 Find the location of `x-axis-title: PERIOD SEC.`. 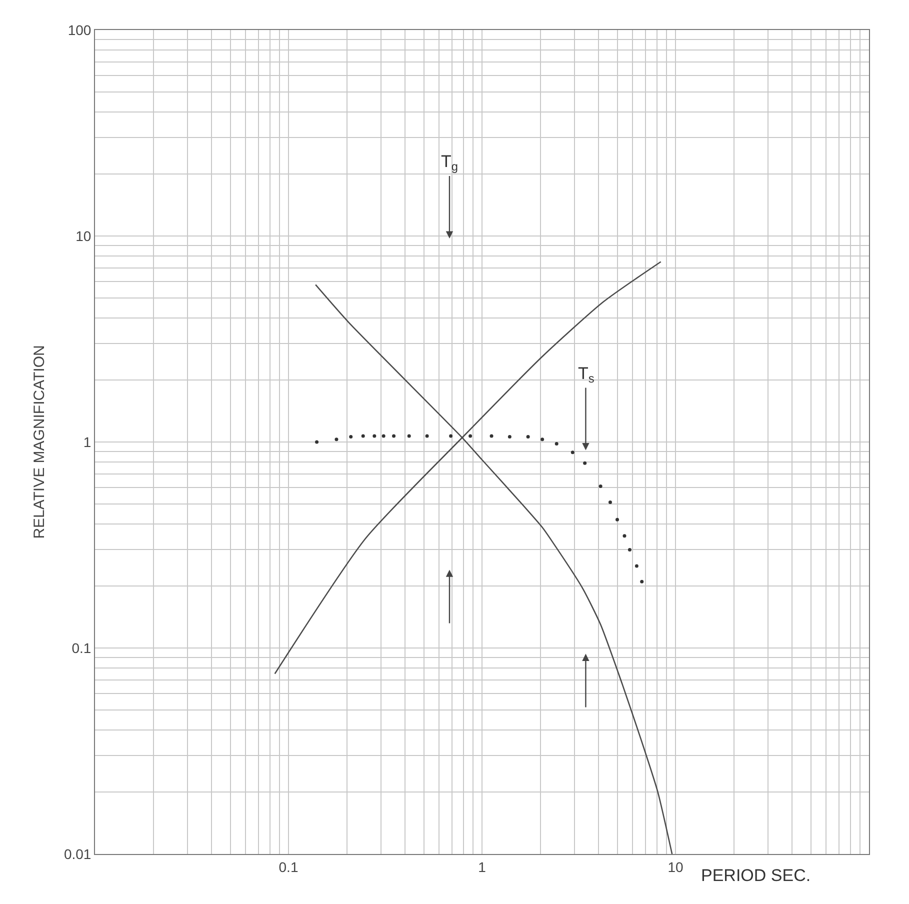

x-axis-title: PERIOD SEC. is located at coordinates (756, 875).